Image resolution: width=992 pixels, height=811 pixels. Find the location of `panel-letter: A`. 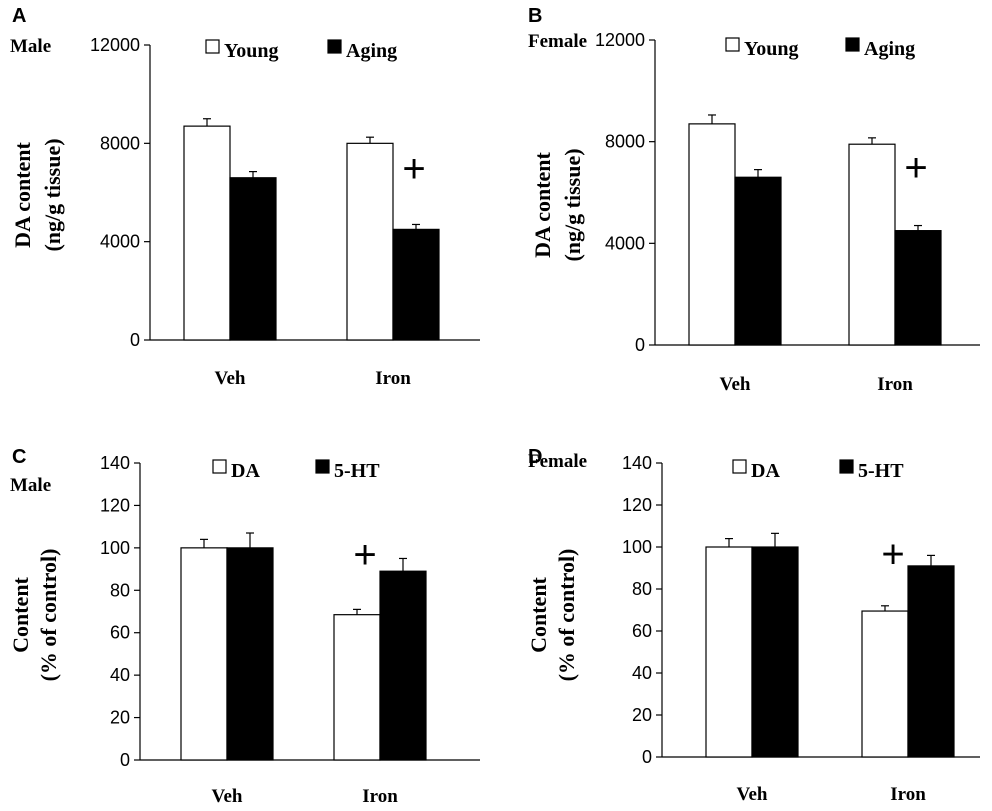

panel-letter: A is located at coordinates (19, 16).